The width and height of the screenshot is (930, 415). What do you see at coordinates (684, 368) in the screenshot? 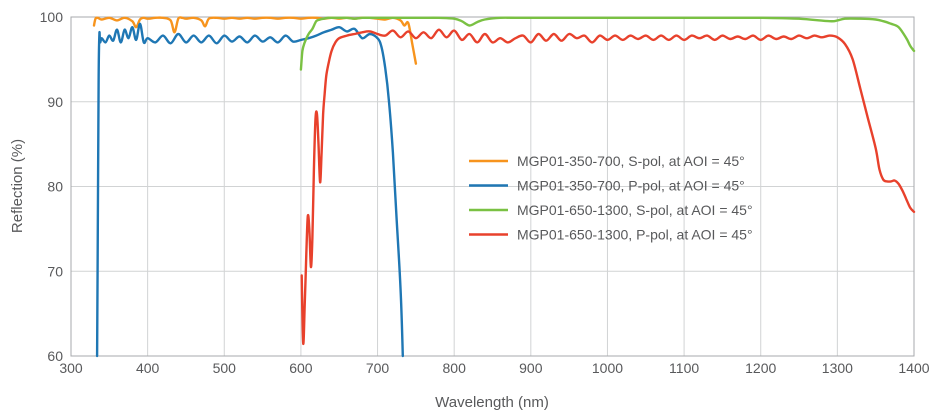
I see `x-tick-label: 1100` at bounding box center [684, 368].